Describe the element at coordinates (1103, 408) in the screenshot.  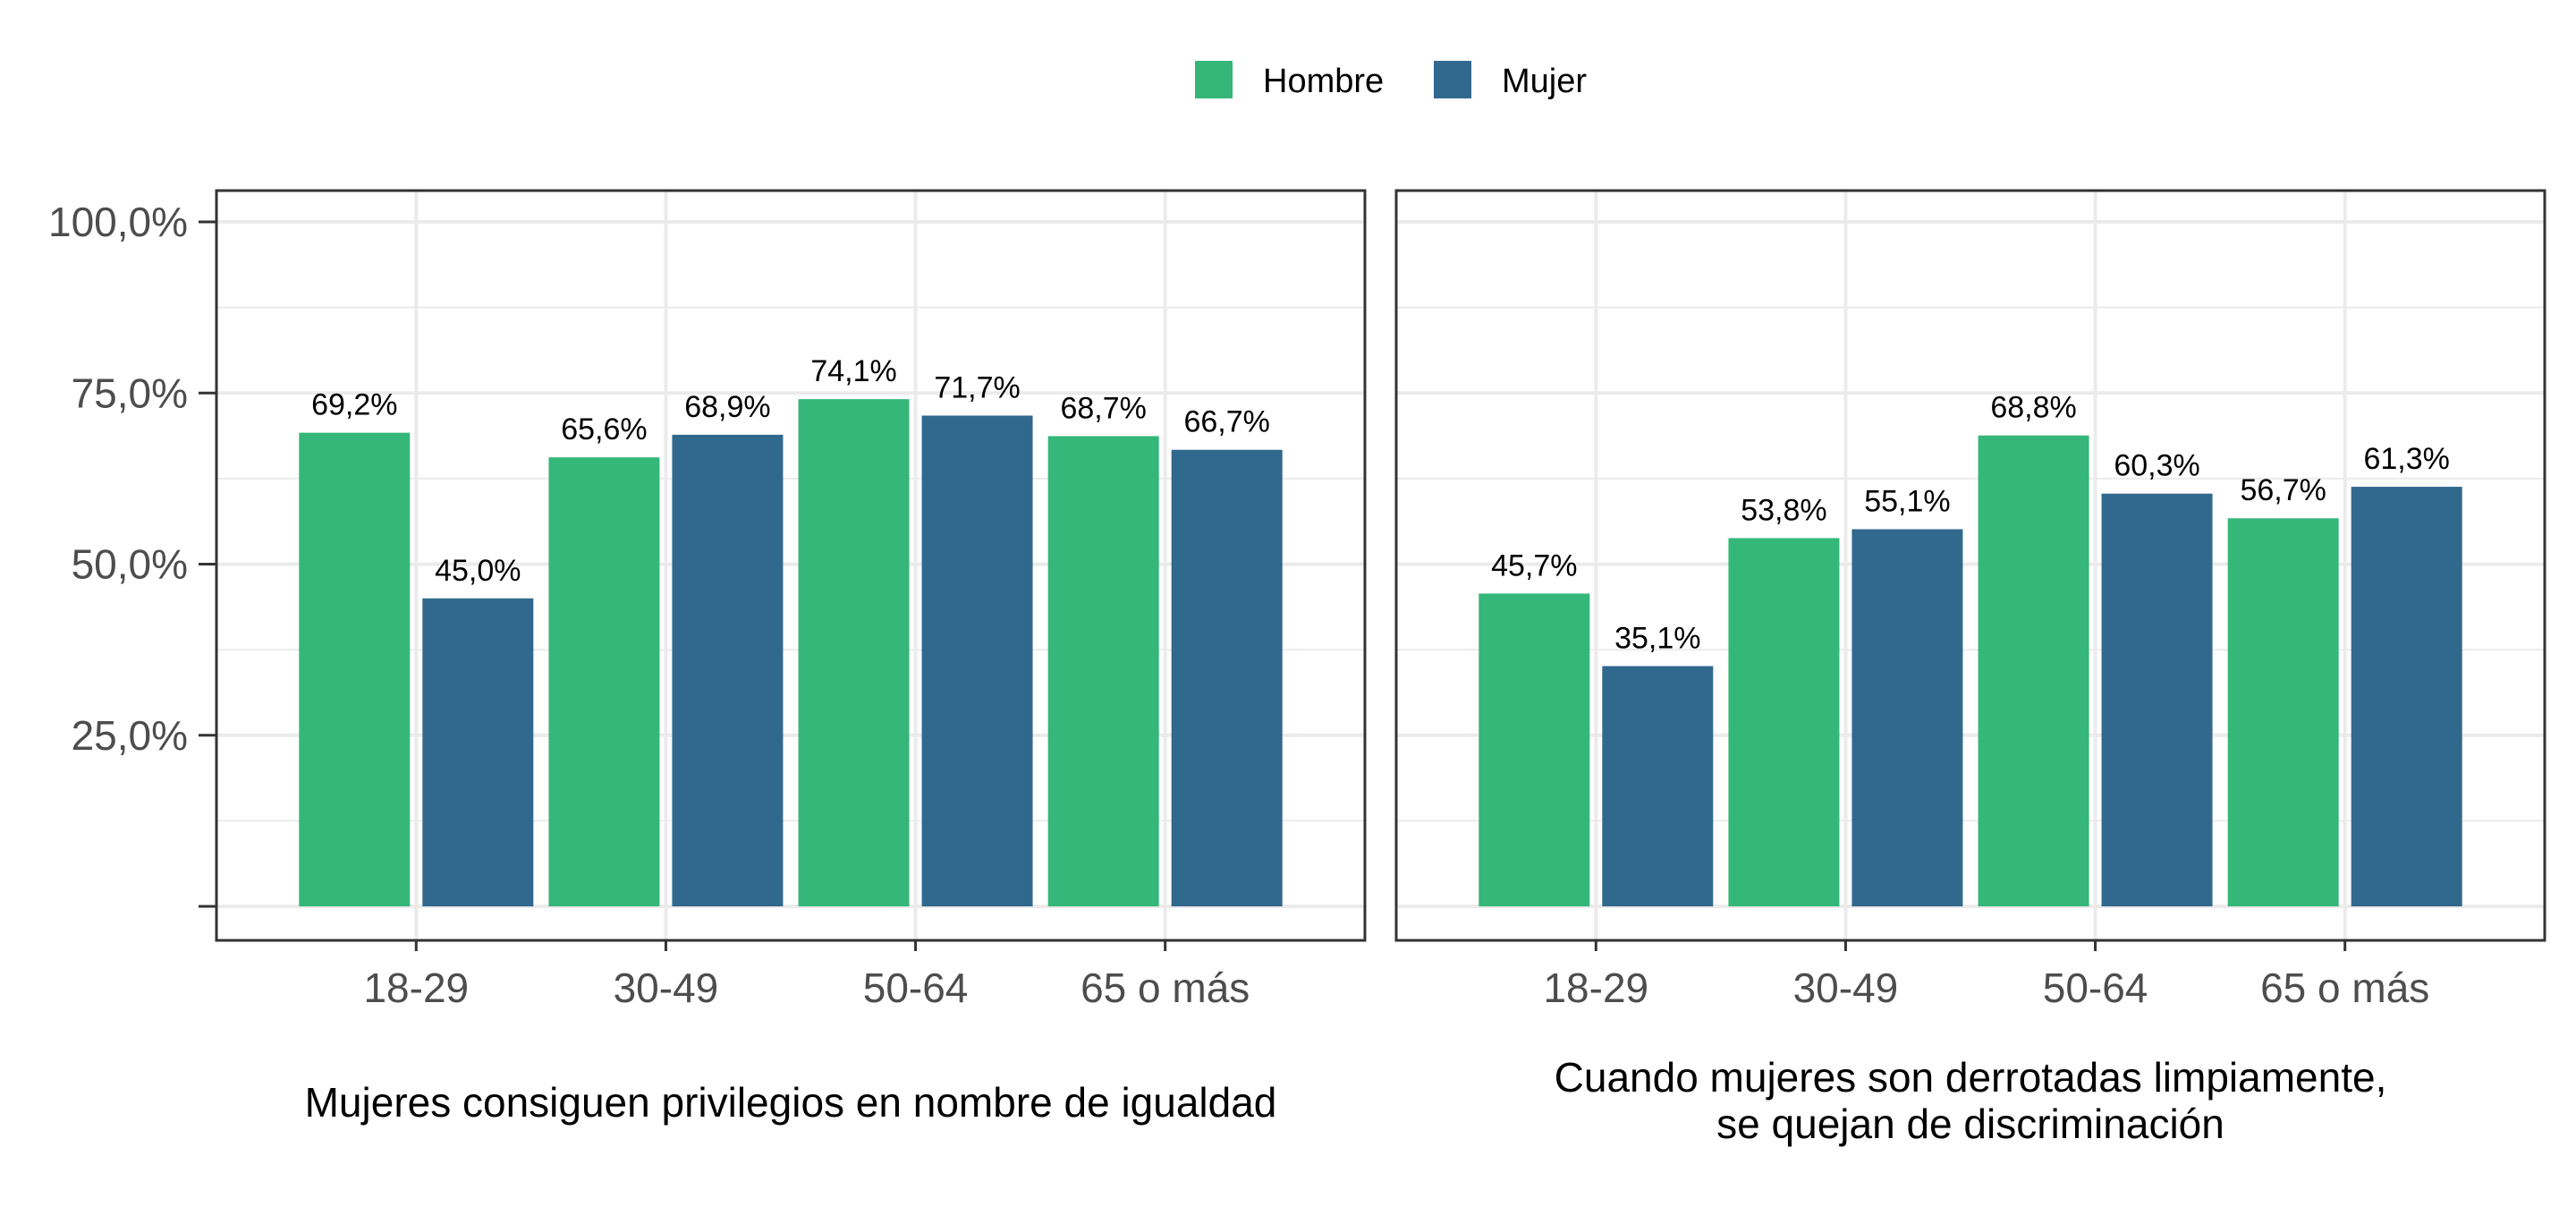
I see `data-label-hombre-3: 68,7%` at that location.